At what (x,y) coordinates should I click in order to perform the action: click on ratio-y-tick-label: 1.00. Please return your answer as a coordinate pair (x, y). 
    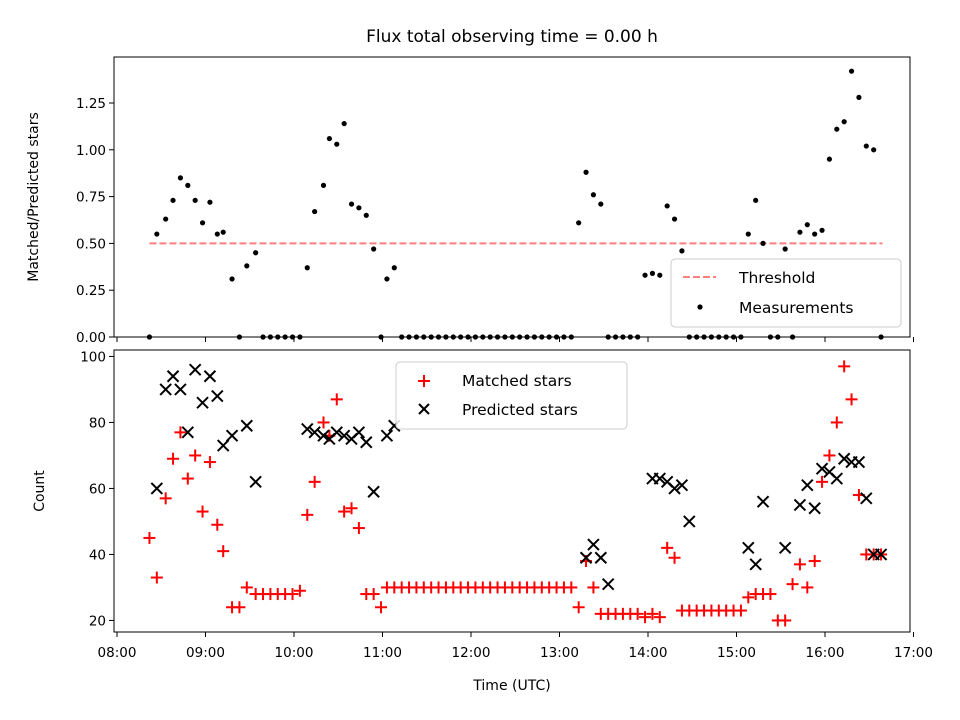
    Looking at the image, I should click on (91, 151).